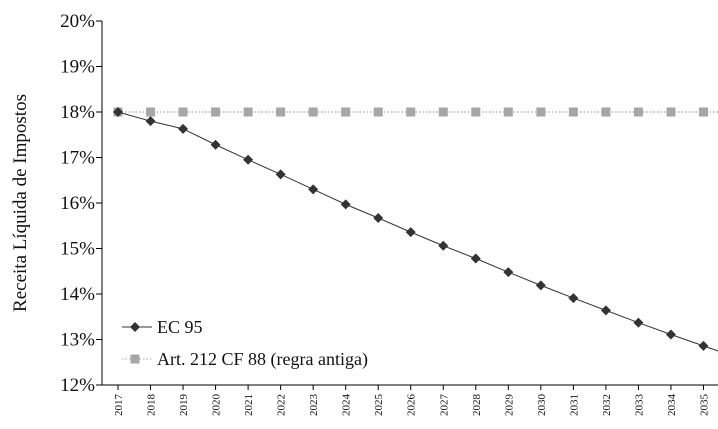 The width and height of the screenshot is (718, 429). I want to click on x-tick-label: 2020, so click(217, 405).